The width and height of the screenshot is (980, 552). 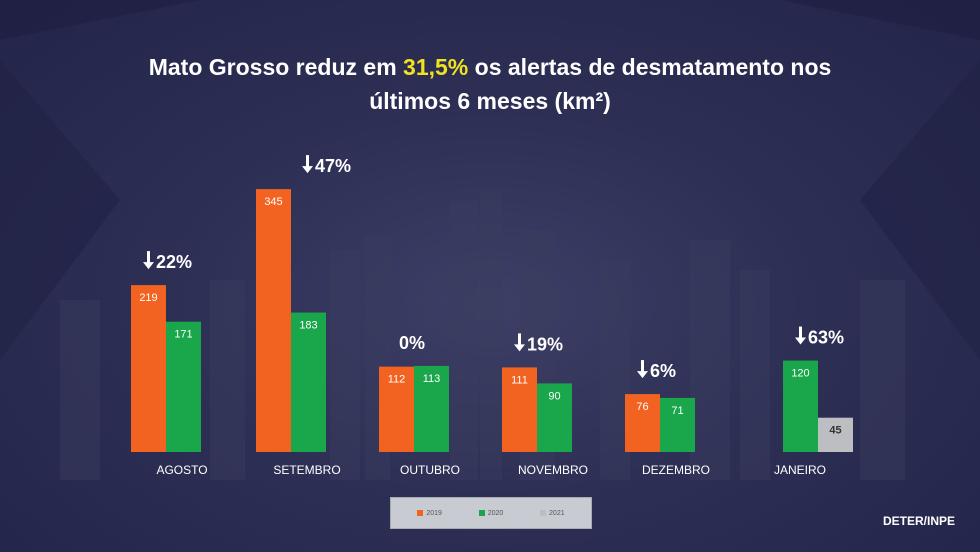 What do you see at coordinates (397, 380) in the screenshot?
I see `data-label-2019-outubro: 112` at bounding box center [397, 380].